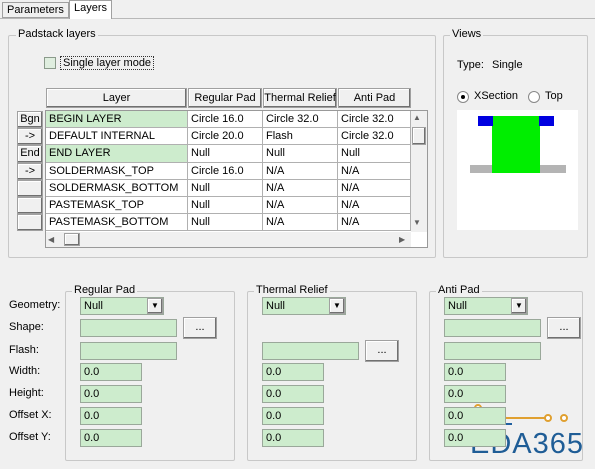 Image resolution: width=595 pixels, height=469 pixels. What do you see at coordinates (116, 98) in the screenshot?
I see `column-header: Layer` at bounding box center [116, 98].